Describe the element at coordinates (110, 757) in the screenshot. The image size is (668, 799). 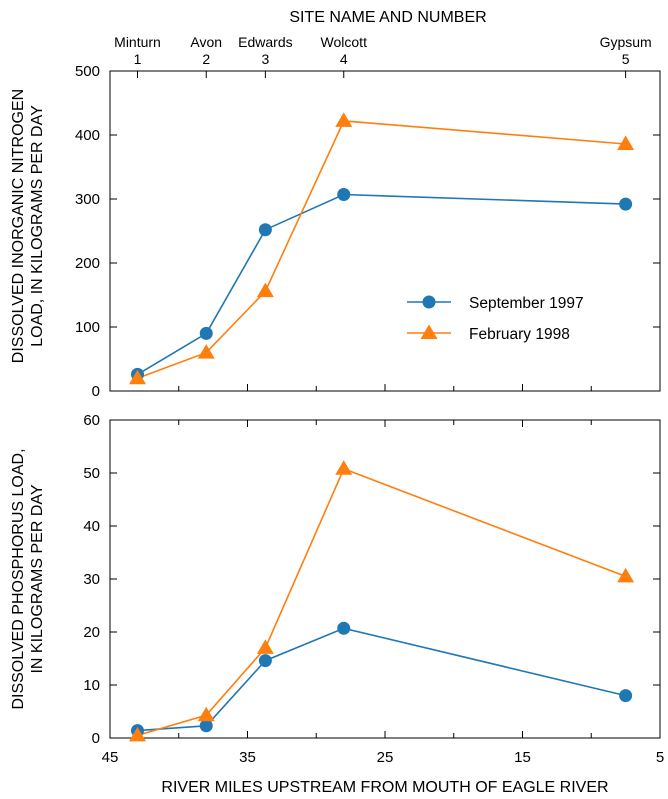
I see `x-tick-label: 45` at that location.